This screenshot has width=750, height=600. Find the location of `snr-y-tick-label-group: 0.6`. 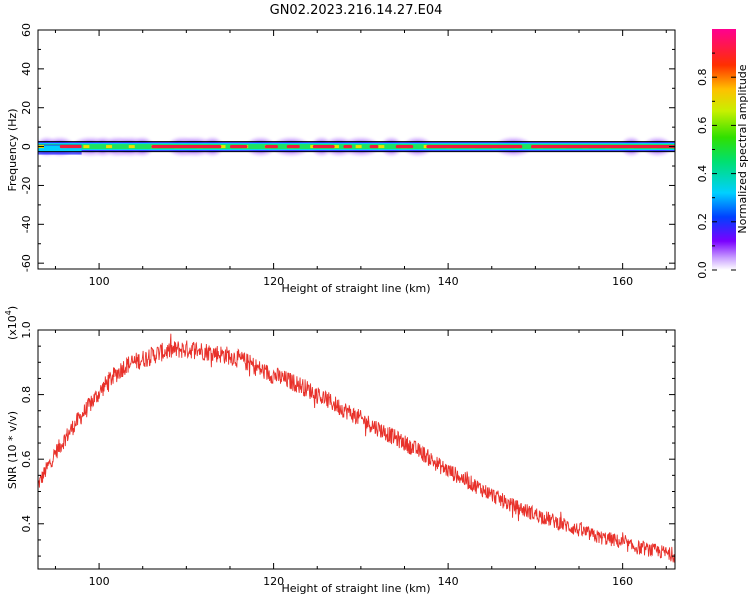

snr-y-tick-label-group: 0.6 is located at coordinates (26, 459).